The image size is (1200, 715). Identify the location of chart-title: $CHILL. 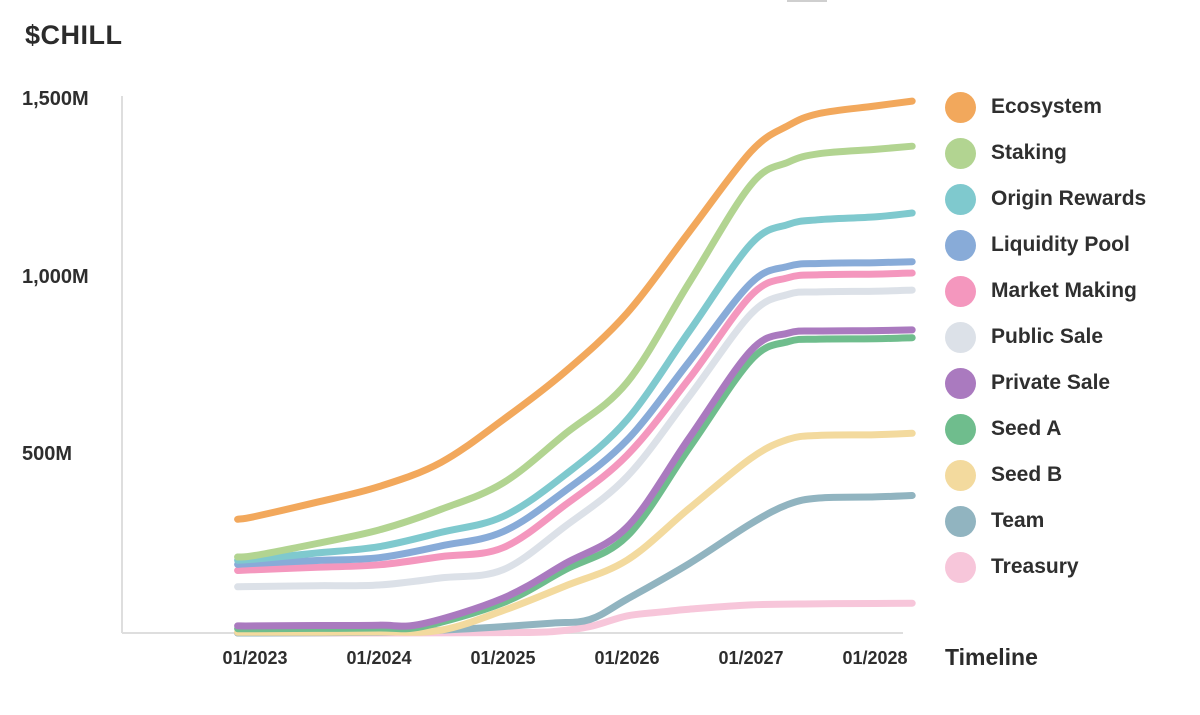
(74, 35).